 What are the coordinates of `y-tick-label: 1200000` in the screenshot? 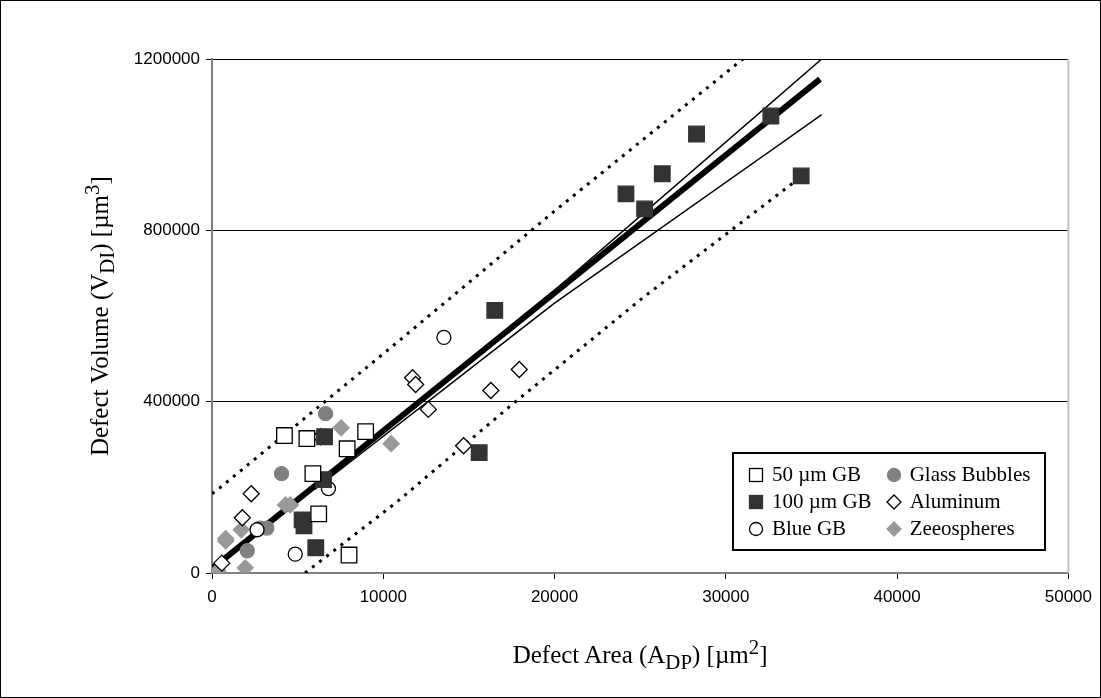 It's located at (166, 58).